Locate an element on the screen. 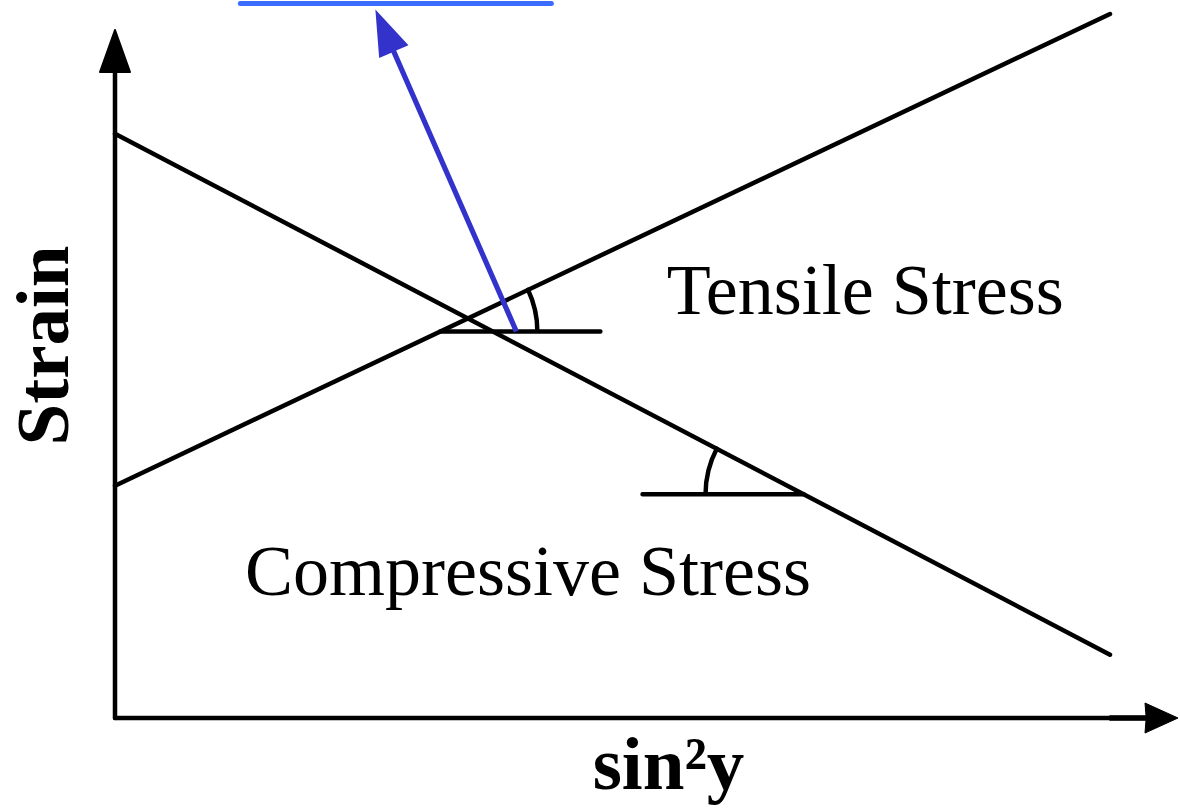  x-axis-title: sin²y is located at coordinates (668, 763).